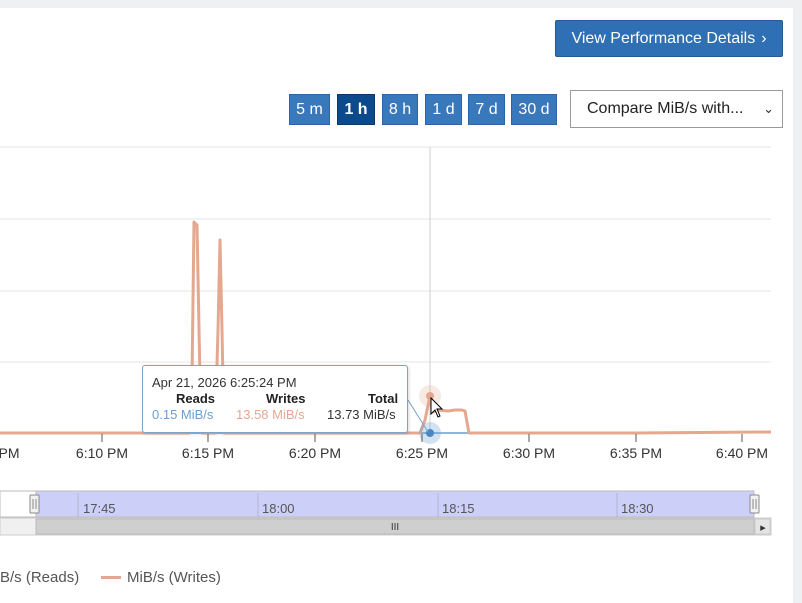 The width and height of the screenshot is (802, 603). What do you see at coordinates (309, 109) in the screenshot?
I see `range-5m-button: 5 m` at bounding box center [309, 109].